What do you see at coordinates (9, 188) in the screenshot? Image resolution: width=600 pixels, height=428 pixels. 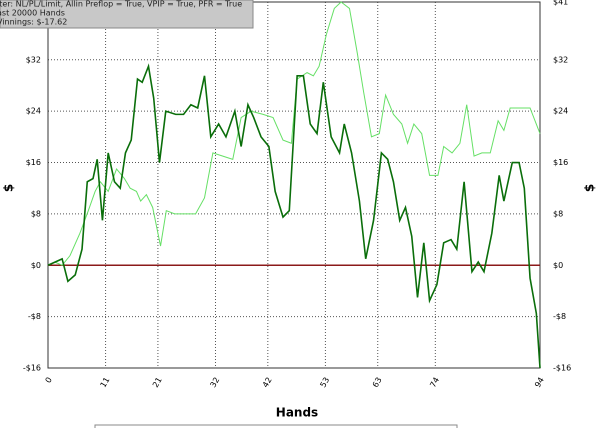 I see `y-axis-title: $` at bounding box center [9, 188].